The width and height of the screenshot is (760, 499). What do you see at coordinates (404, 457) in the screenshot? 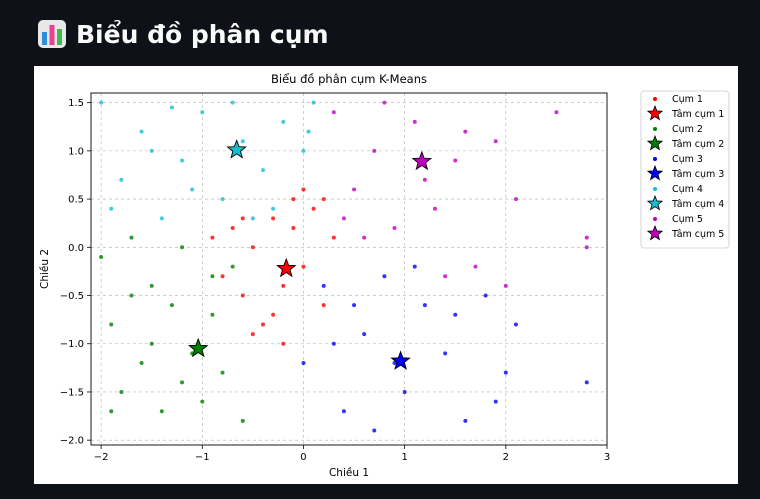
I see `x-tick-label: 1` at bounding box center [404, 457].